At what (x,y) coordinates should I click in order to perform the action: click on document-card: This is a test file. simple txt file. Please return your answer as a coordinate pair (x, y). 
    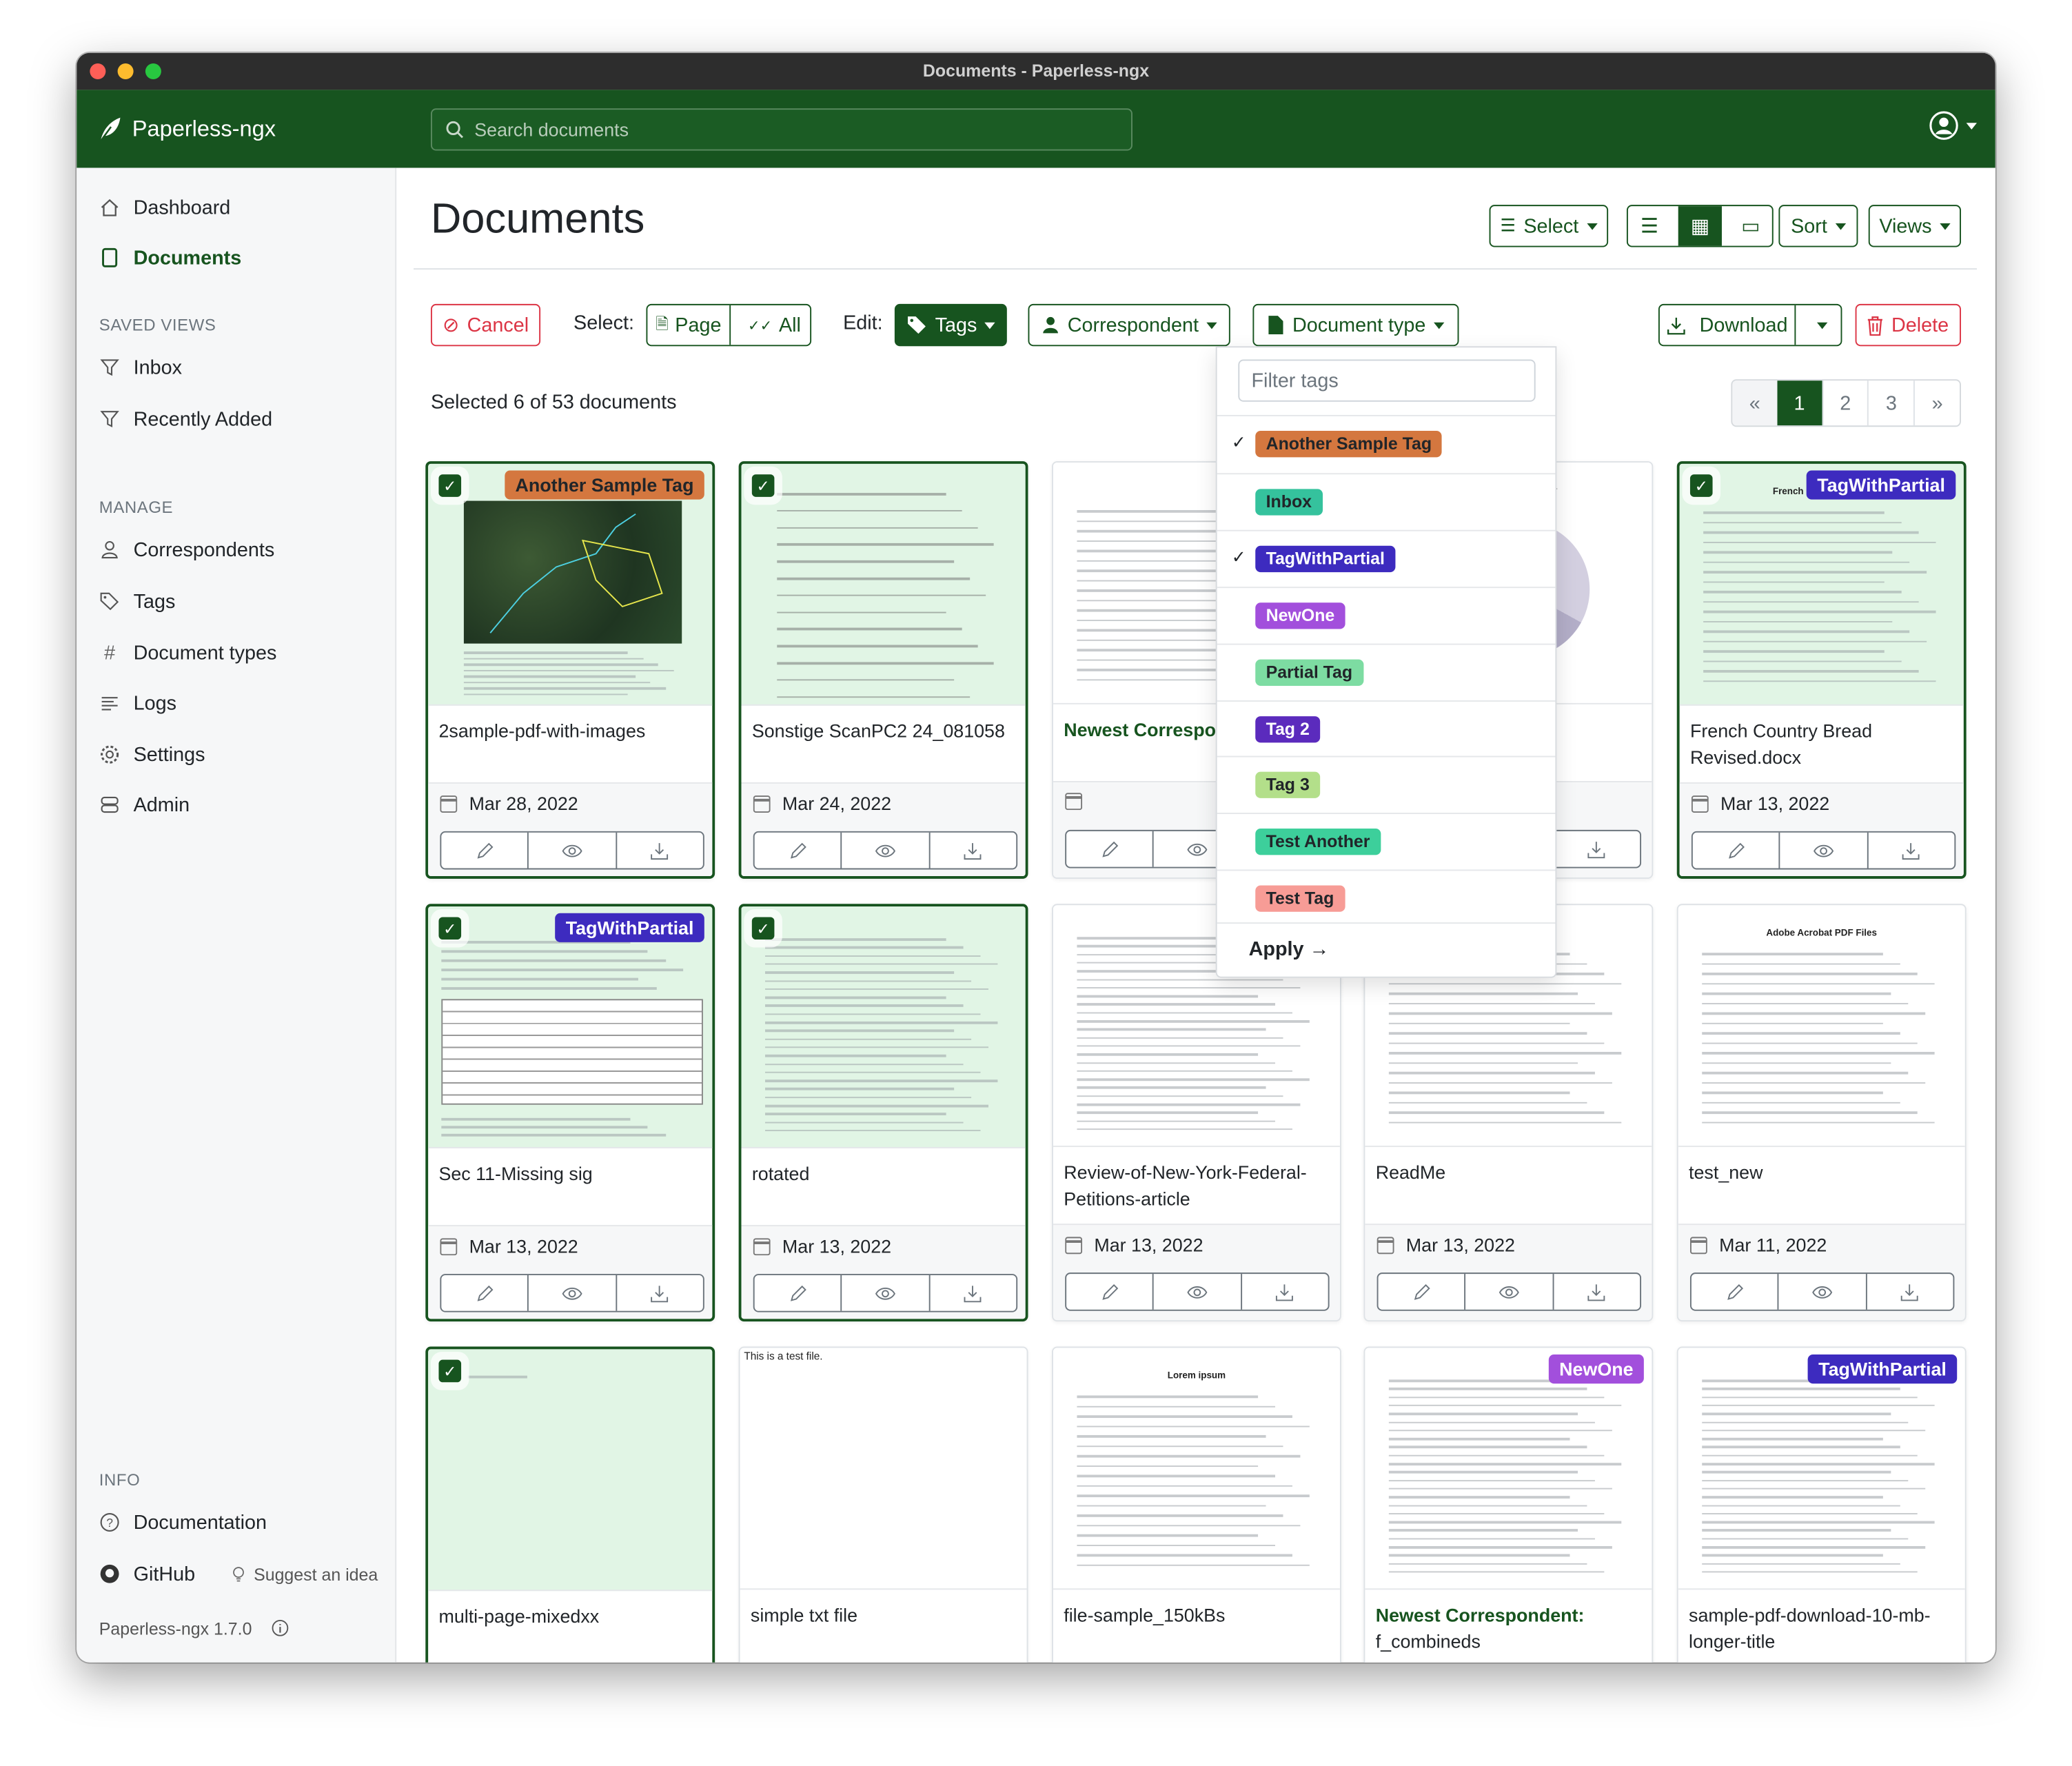
    Looking at the image, I should click on (883, 1504).